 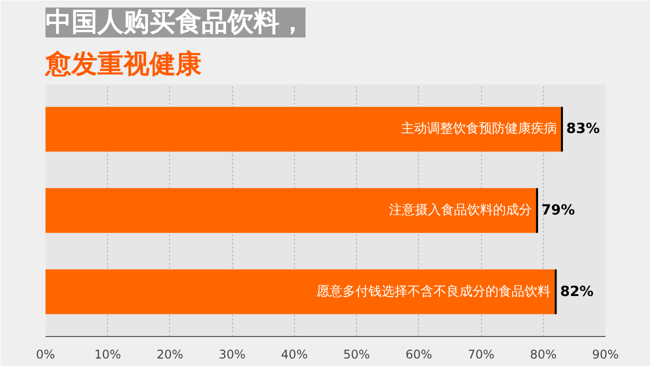 I want to click on x-tick-label: 10%, so click(x=108, y=355).